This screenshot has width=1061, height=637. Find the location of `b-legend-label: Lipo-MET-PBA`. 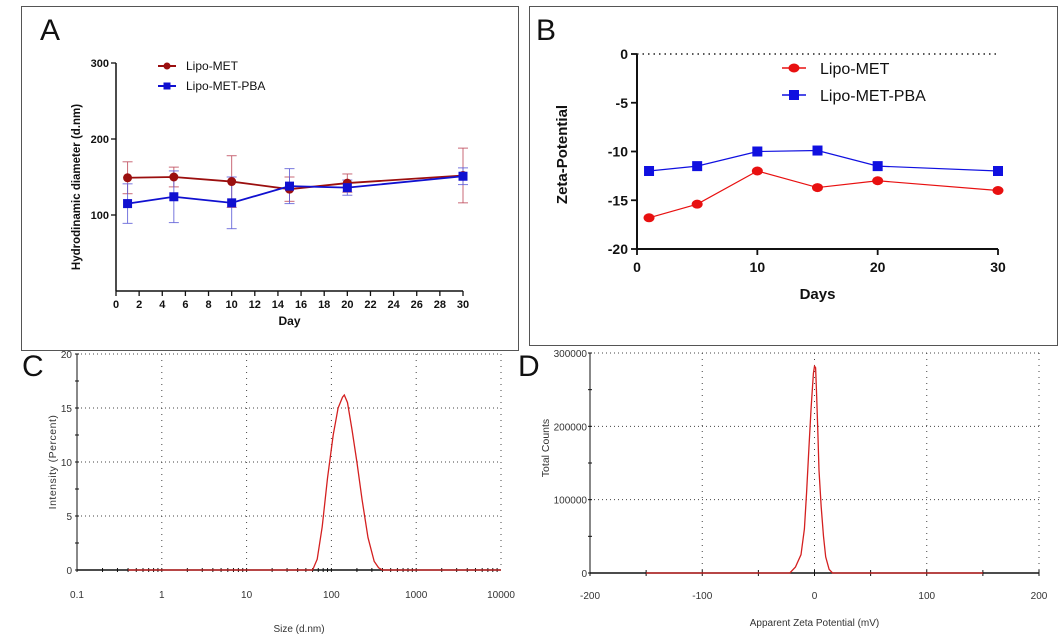

b-legend-label: Lipo-MET-PBA is located at coordinates (873, 96).